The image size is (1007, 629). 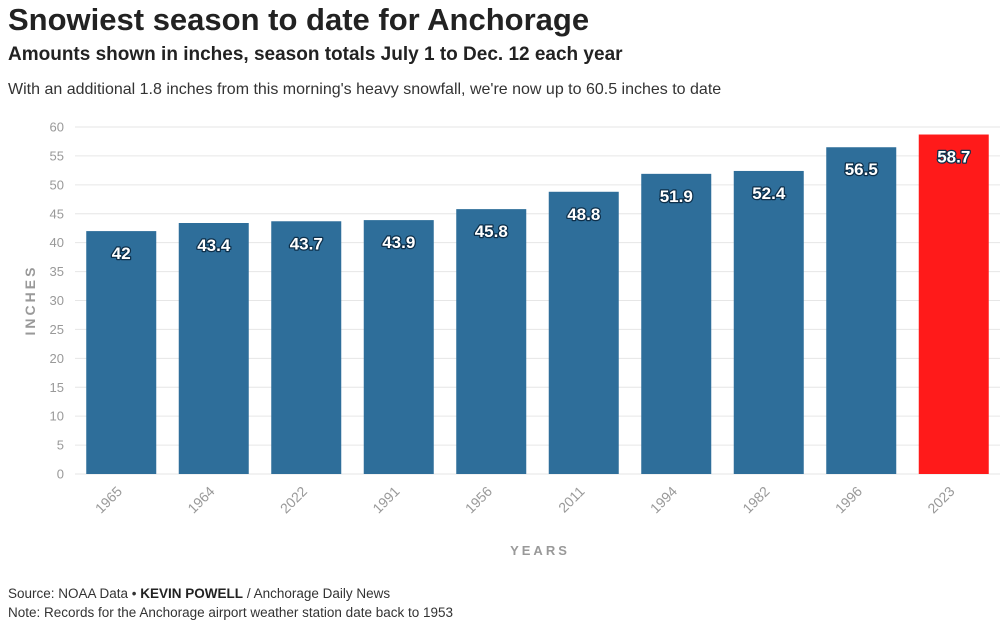 What do you see at coordinates (676, 196) in the screenshot?
I see `data-label: 51.9` at bounding box center [676, 196].